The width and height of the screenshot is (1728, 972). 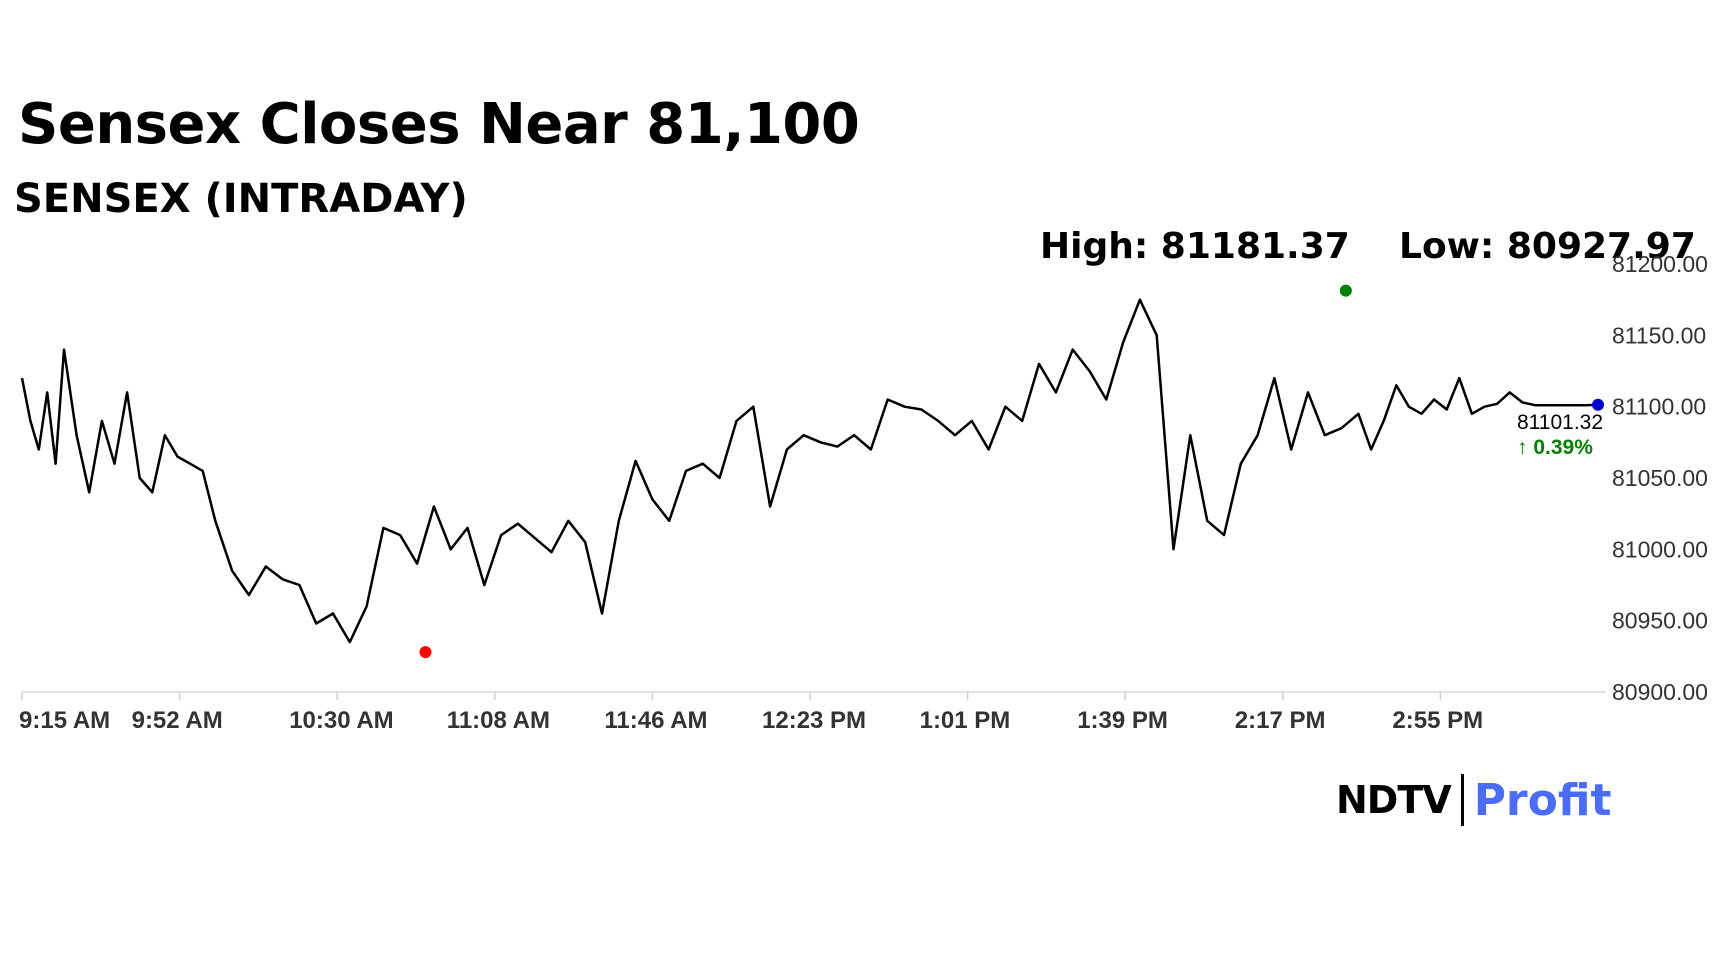 I want to click on x-tick-label: 11:46 AM, so click(x=655, y=720).